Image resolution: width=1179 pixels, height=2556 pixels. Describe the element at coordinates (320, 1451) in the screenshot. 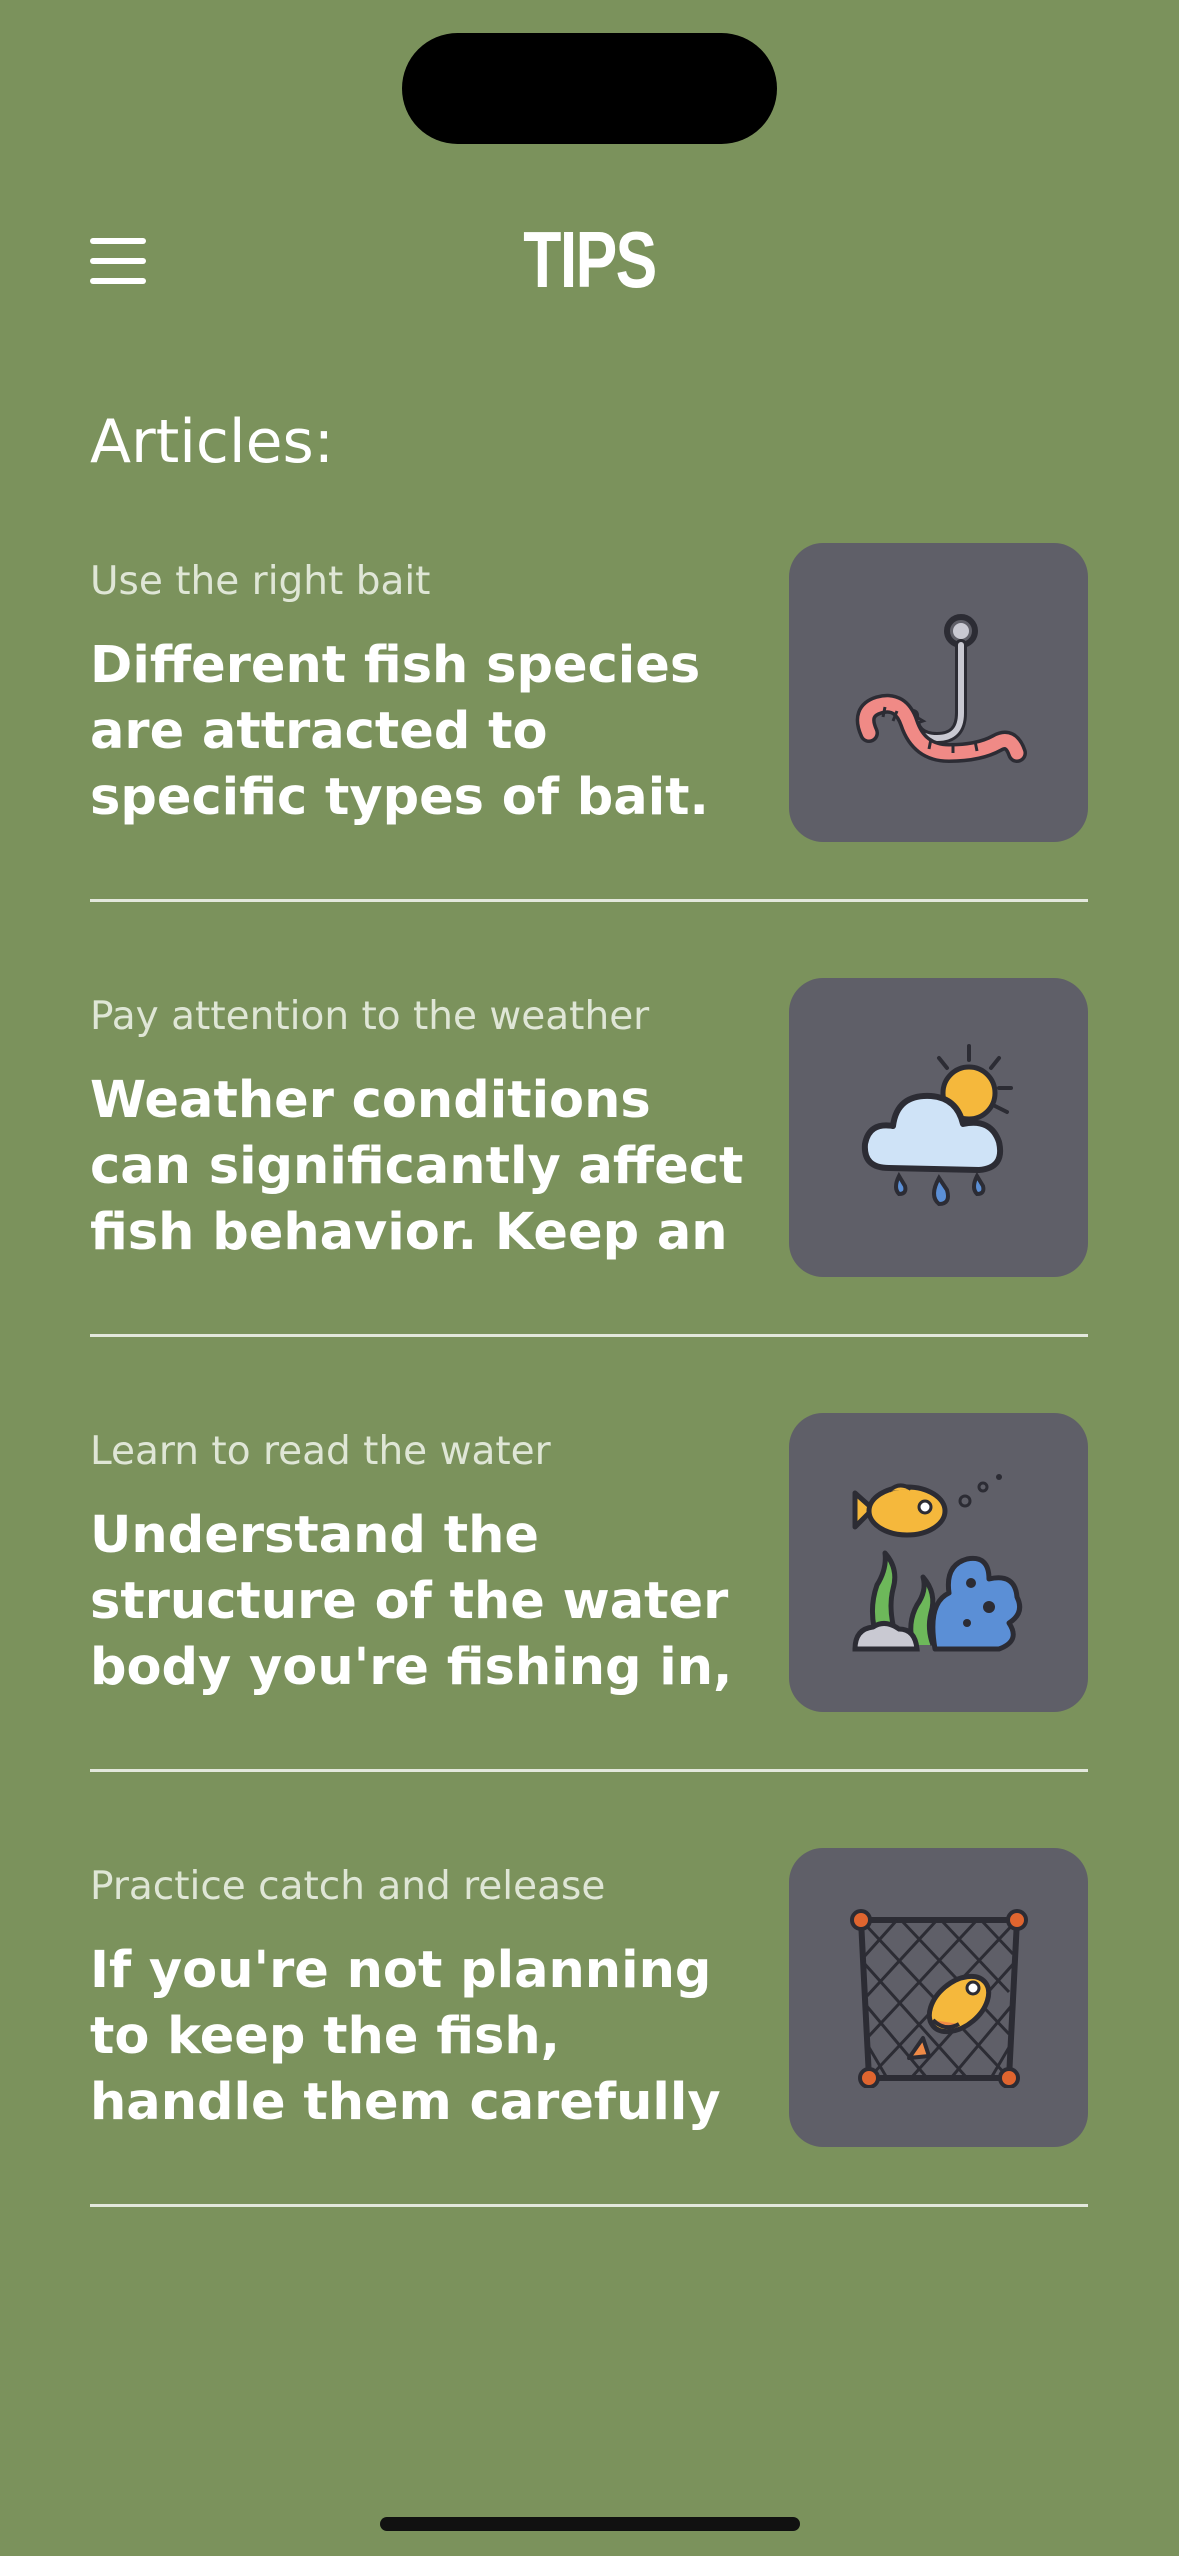

I see `article-subtitle: Learn to read the water` at that location.